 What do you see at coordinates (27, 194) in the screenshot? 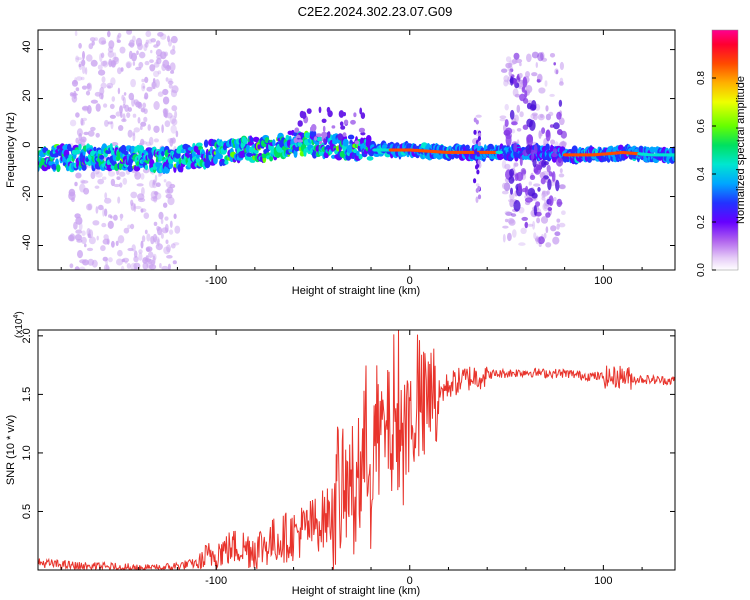
I see `y-tick-label: -20` at bounding box center [27, 194].